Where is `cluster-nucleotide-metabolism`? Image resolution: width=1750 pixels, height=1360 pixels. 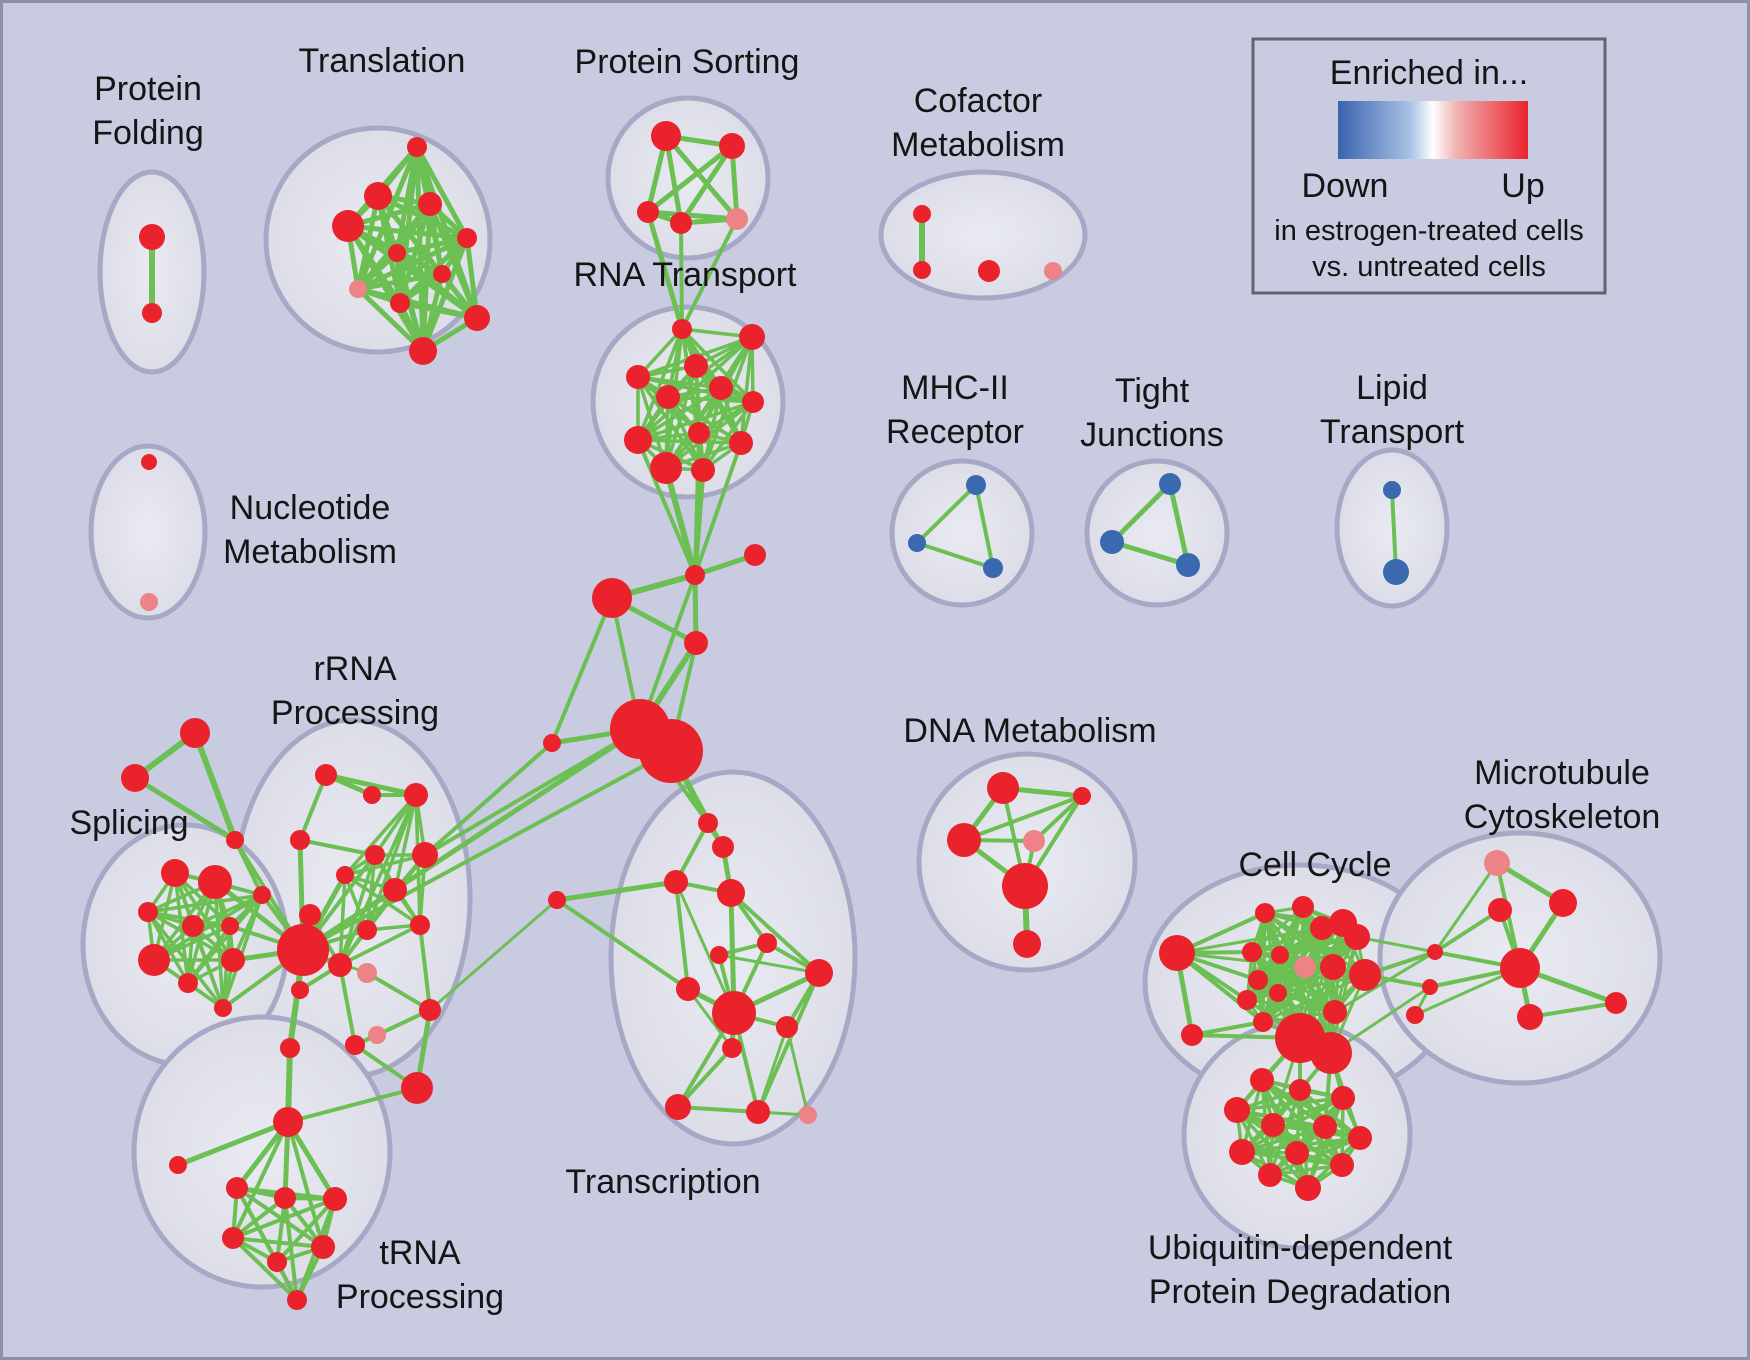
cluster-nucleotide-metabolism is located at coordinates (148, 532).